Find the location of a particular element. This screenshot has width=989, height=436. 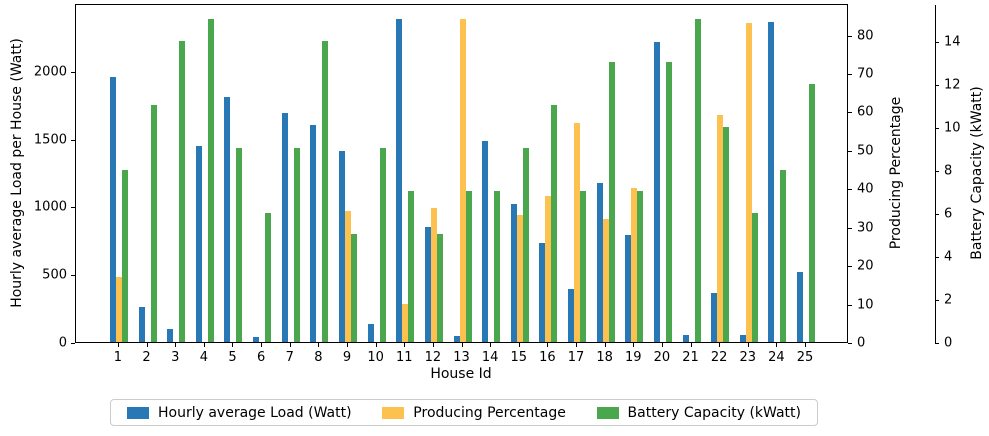

x-tick-label: 22 is located at coordinates (719, 357).